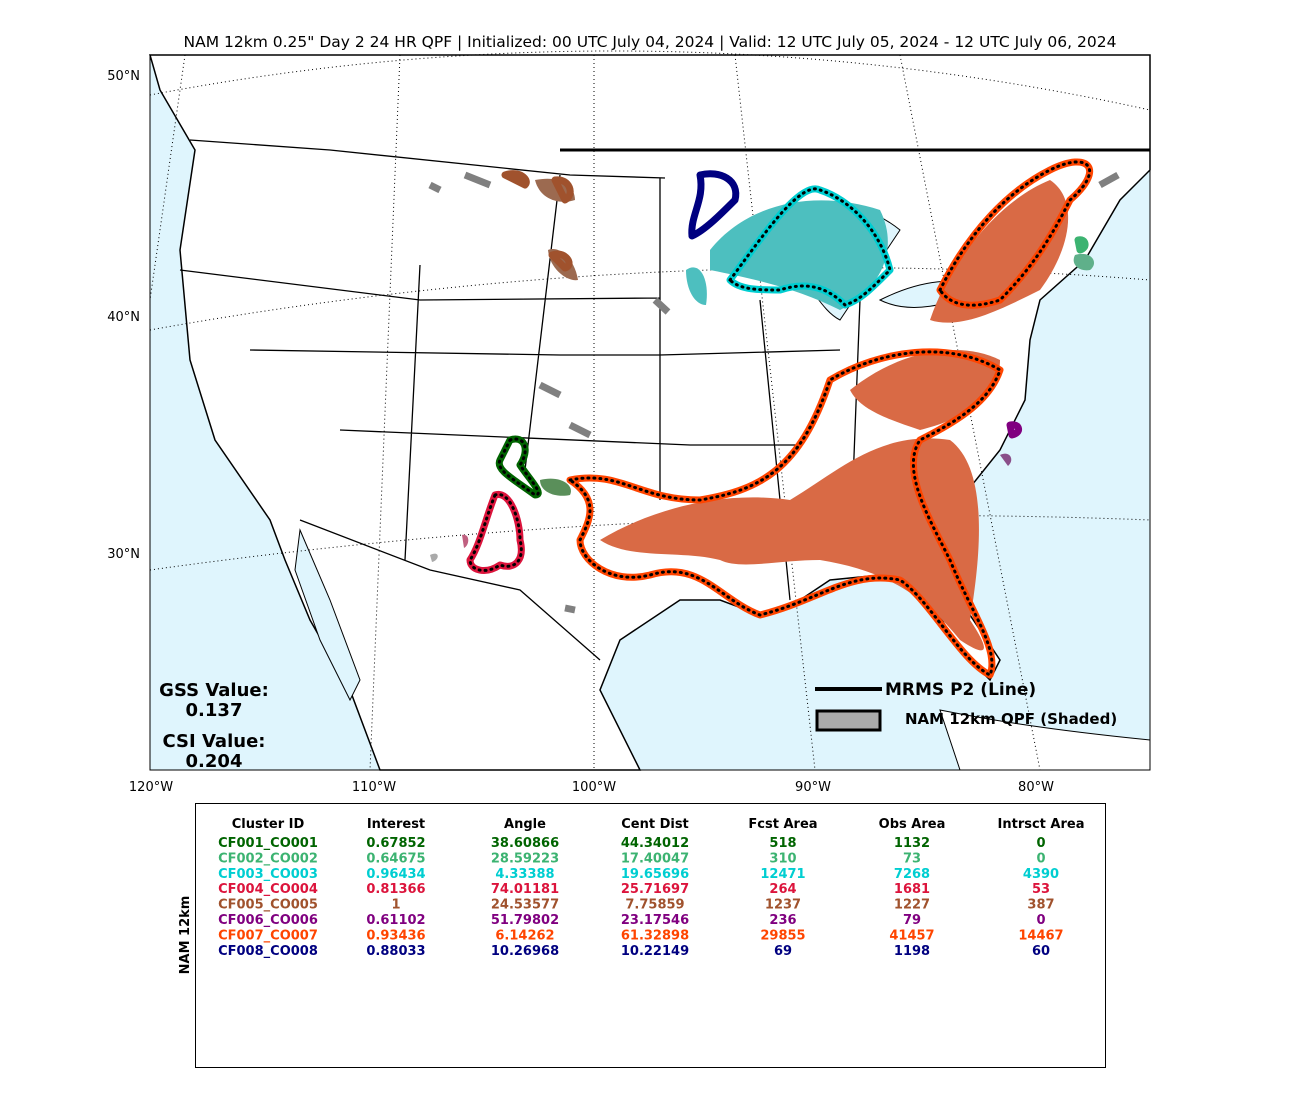 This screenshot has height=1104, width=1300. Describe the element at coordinates (912, 951) in the screenshot. I see `table-cell: 1198` at that location.